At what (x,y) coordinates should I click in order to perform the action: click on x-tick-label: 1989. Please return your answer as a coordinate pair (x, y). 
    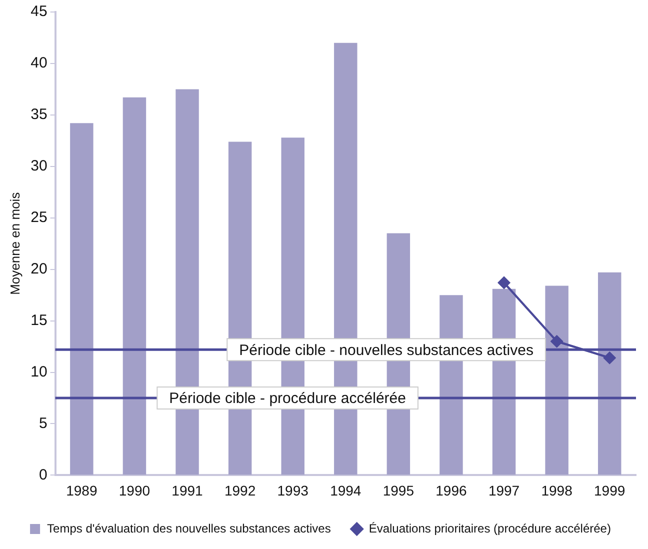
    Looking at the image, I should click on (82, 490).